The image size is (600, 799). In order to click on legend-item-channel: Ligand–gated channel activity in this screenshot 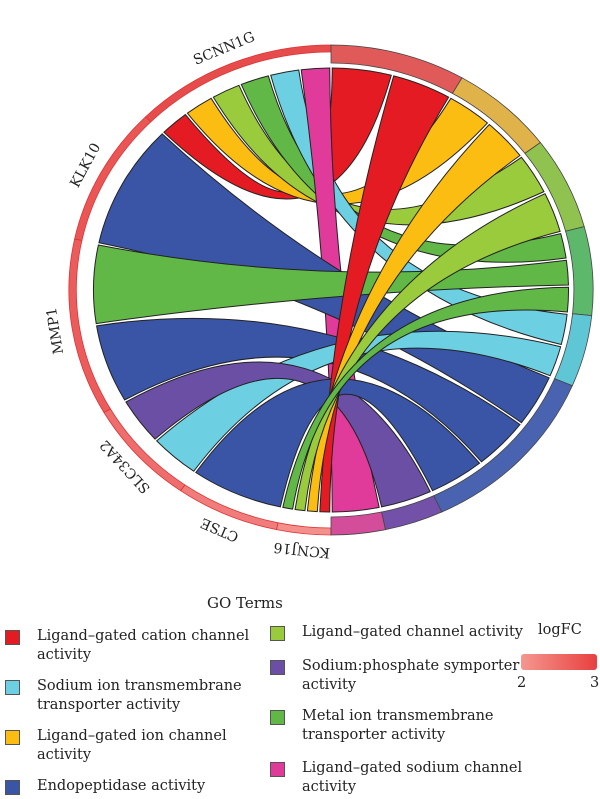, I will do `click(396, 632)`.